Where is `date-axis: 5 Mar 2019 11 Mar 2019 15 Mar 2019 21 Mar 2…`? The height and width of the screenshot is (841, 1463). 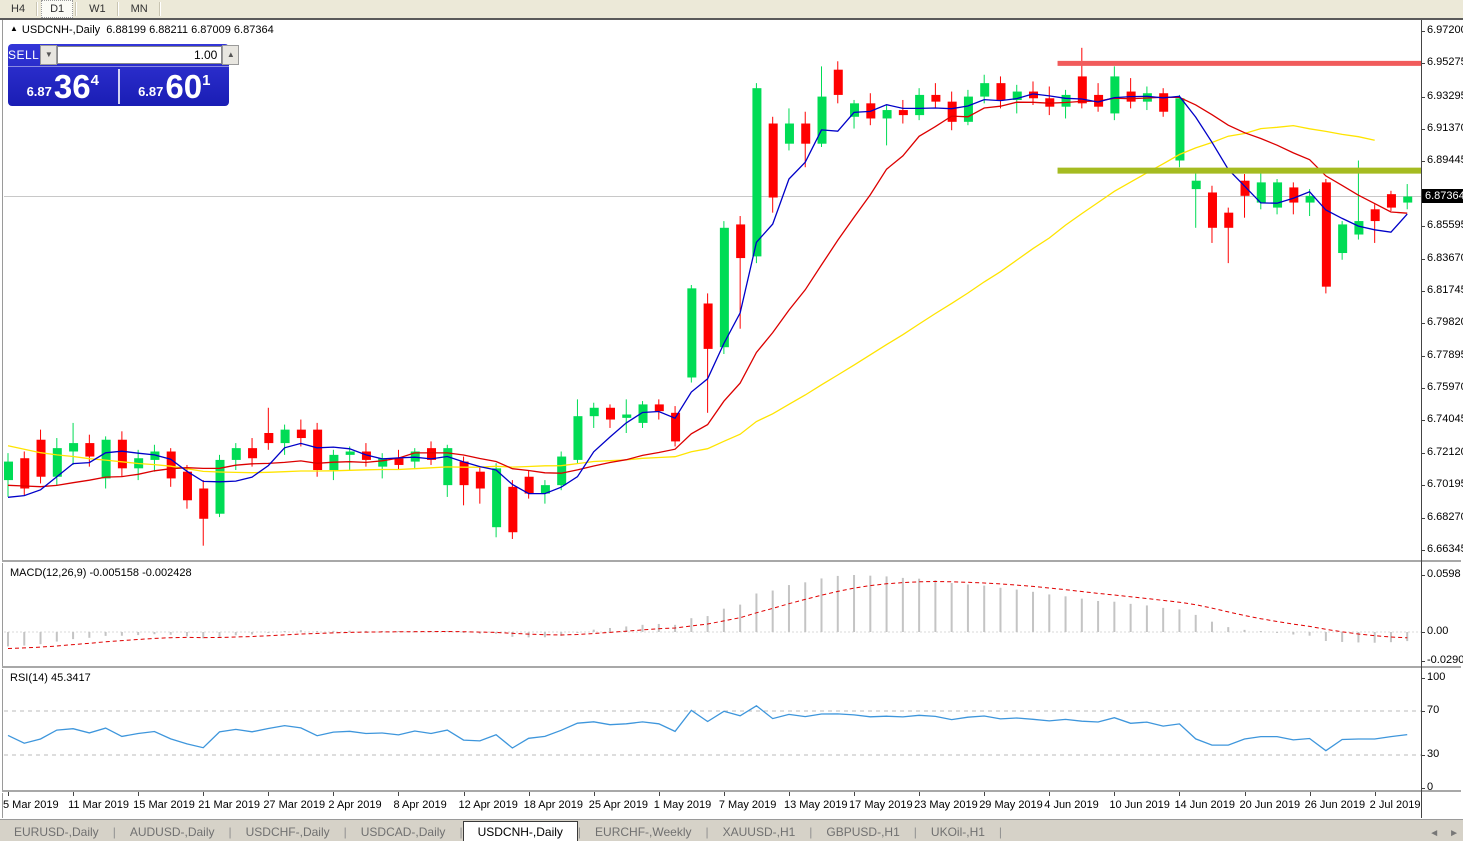 date-axis: 5 Mar 2019 11 Mar 2019 15 Mar 2019 21 Mar 2… is located at coordinates (731, 805).